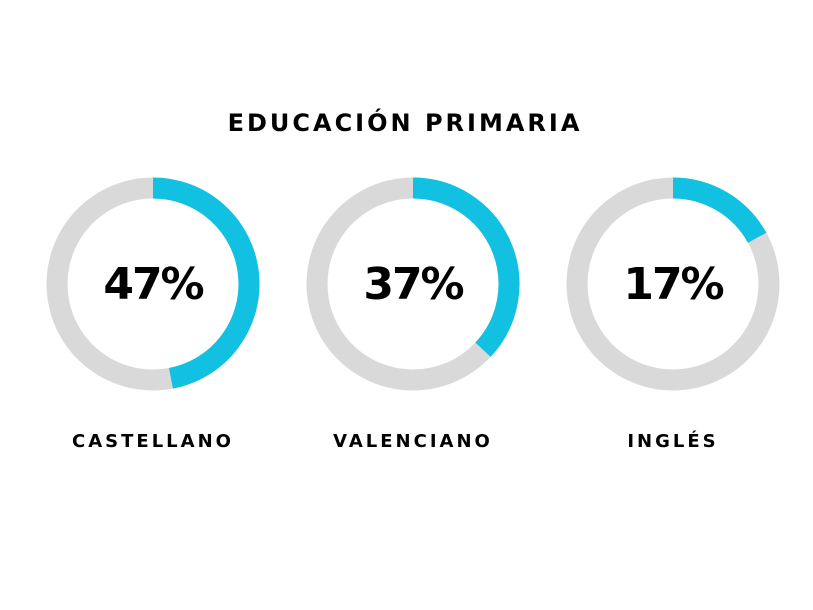 The width and height of the screenshot is (813, 610). What do you see at coordinates (413, 441) in the screenshot?
I see `category-label: VALENCIANO` at bounding box center [413, 441].